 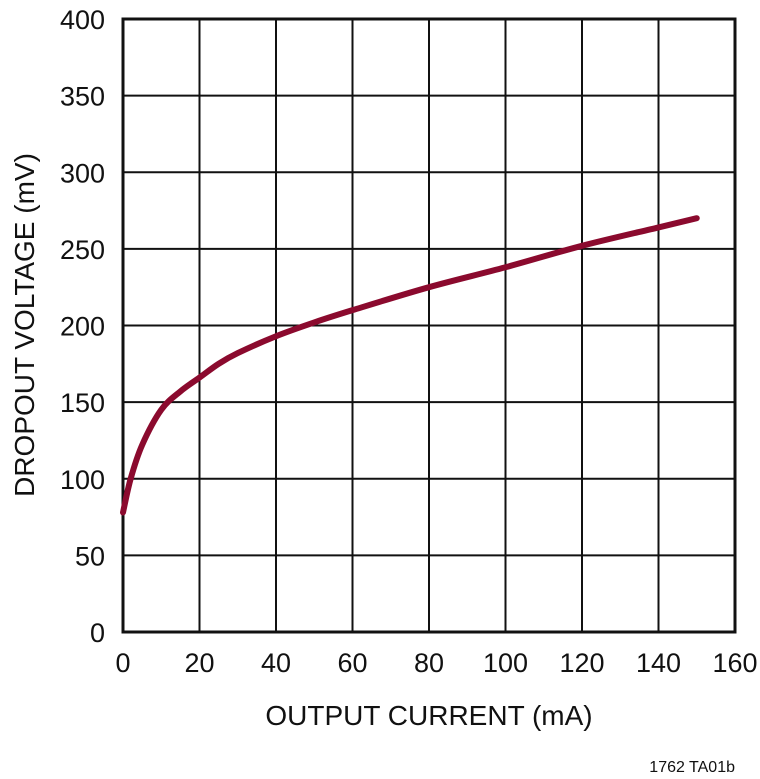 What do you see at coordinates (122, 663) in the screenshot?
I see `x-tick-label: 0` at bounding box center [122, 663].